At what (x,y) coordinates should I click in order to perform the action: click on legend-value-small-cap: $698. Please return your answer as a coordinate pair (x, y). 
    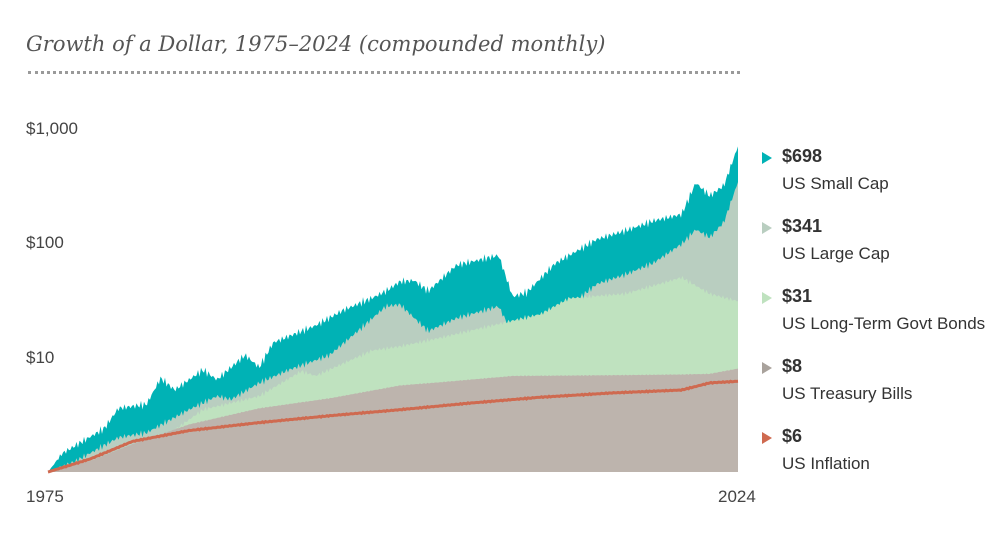
    Looking at the image, I should click on (802, 156).